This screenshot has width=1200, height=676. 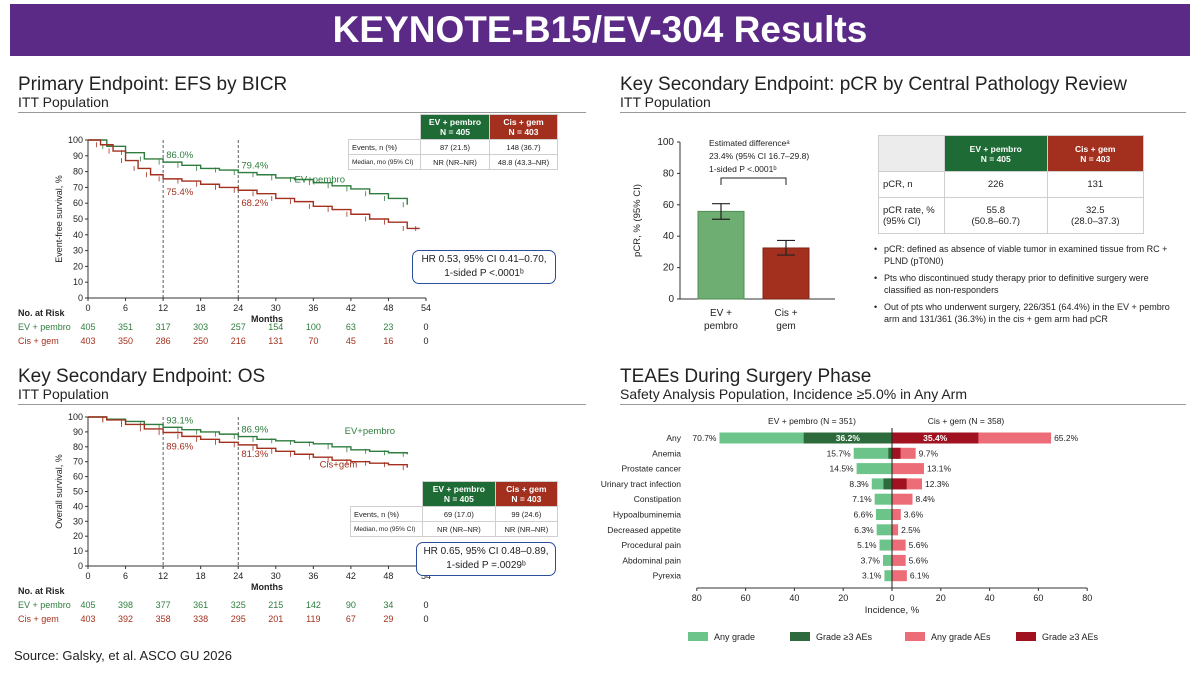 What do you see at coordinates (387, 494) in the screenshot?
I see `os-table-corner` at bounding box center [387, 494].